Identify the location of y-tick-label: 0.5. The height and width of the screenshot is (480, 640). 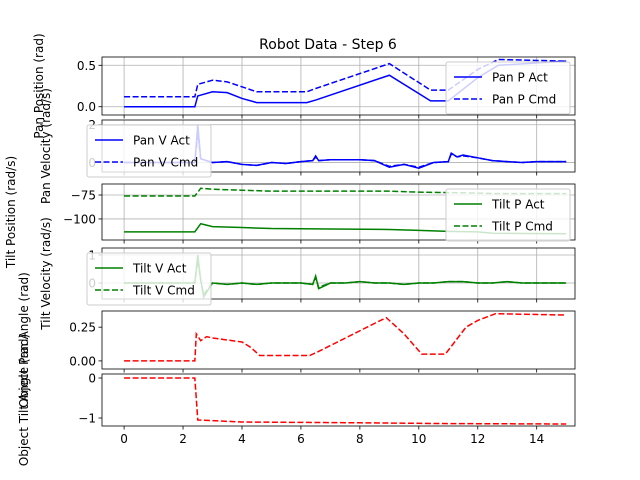
(86, 66).